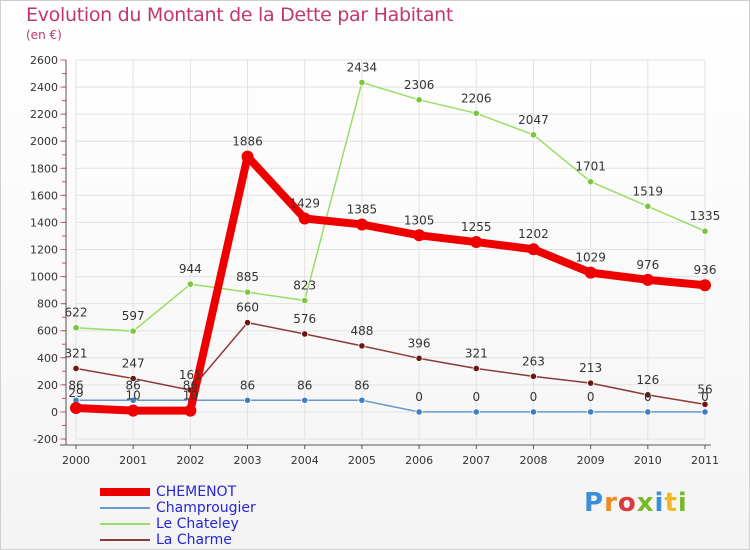 The image size is (750, 550). What do you see at coordinates (659, 503) in the screenshot?
I see `logo-letter: i` at bounding box center [659, 503].